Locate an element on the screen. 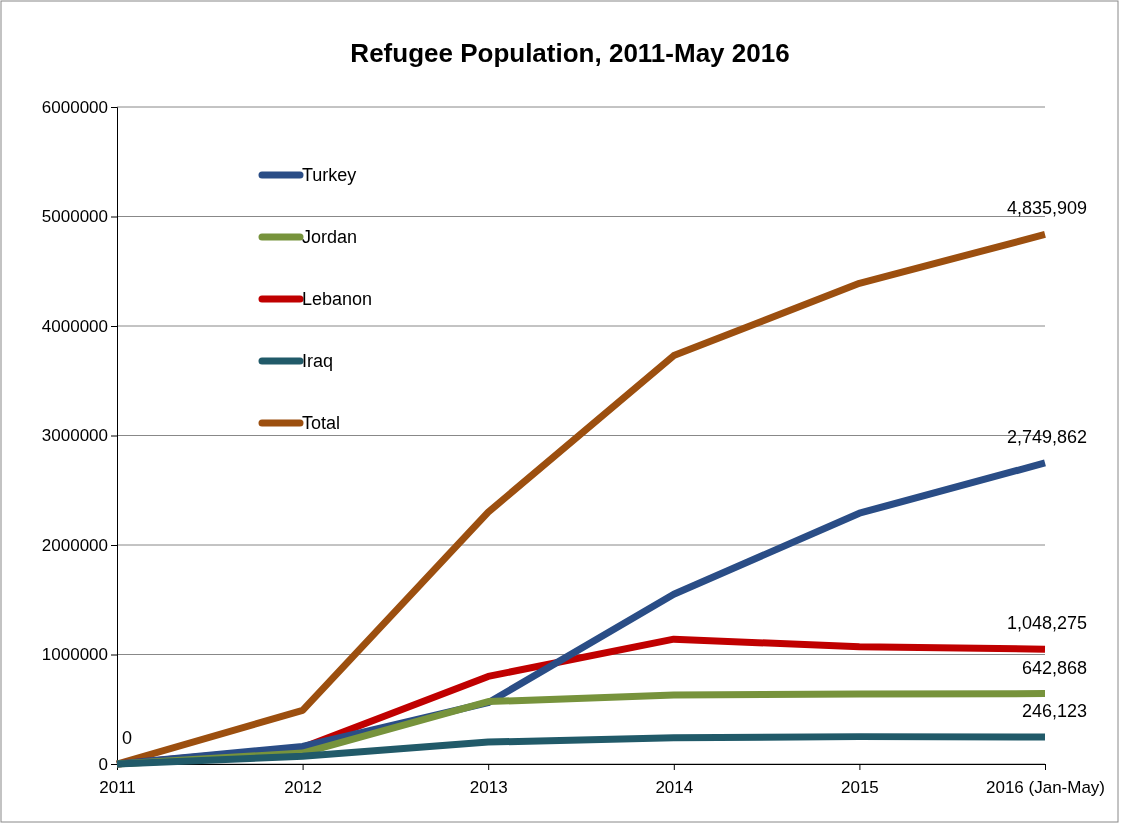 The width and height of the screenshot is (1121, 825). legend-label: Total is located at coordinates (321, 423).